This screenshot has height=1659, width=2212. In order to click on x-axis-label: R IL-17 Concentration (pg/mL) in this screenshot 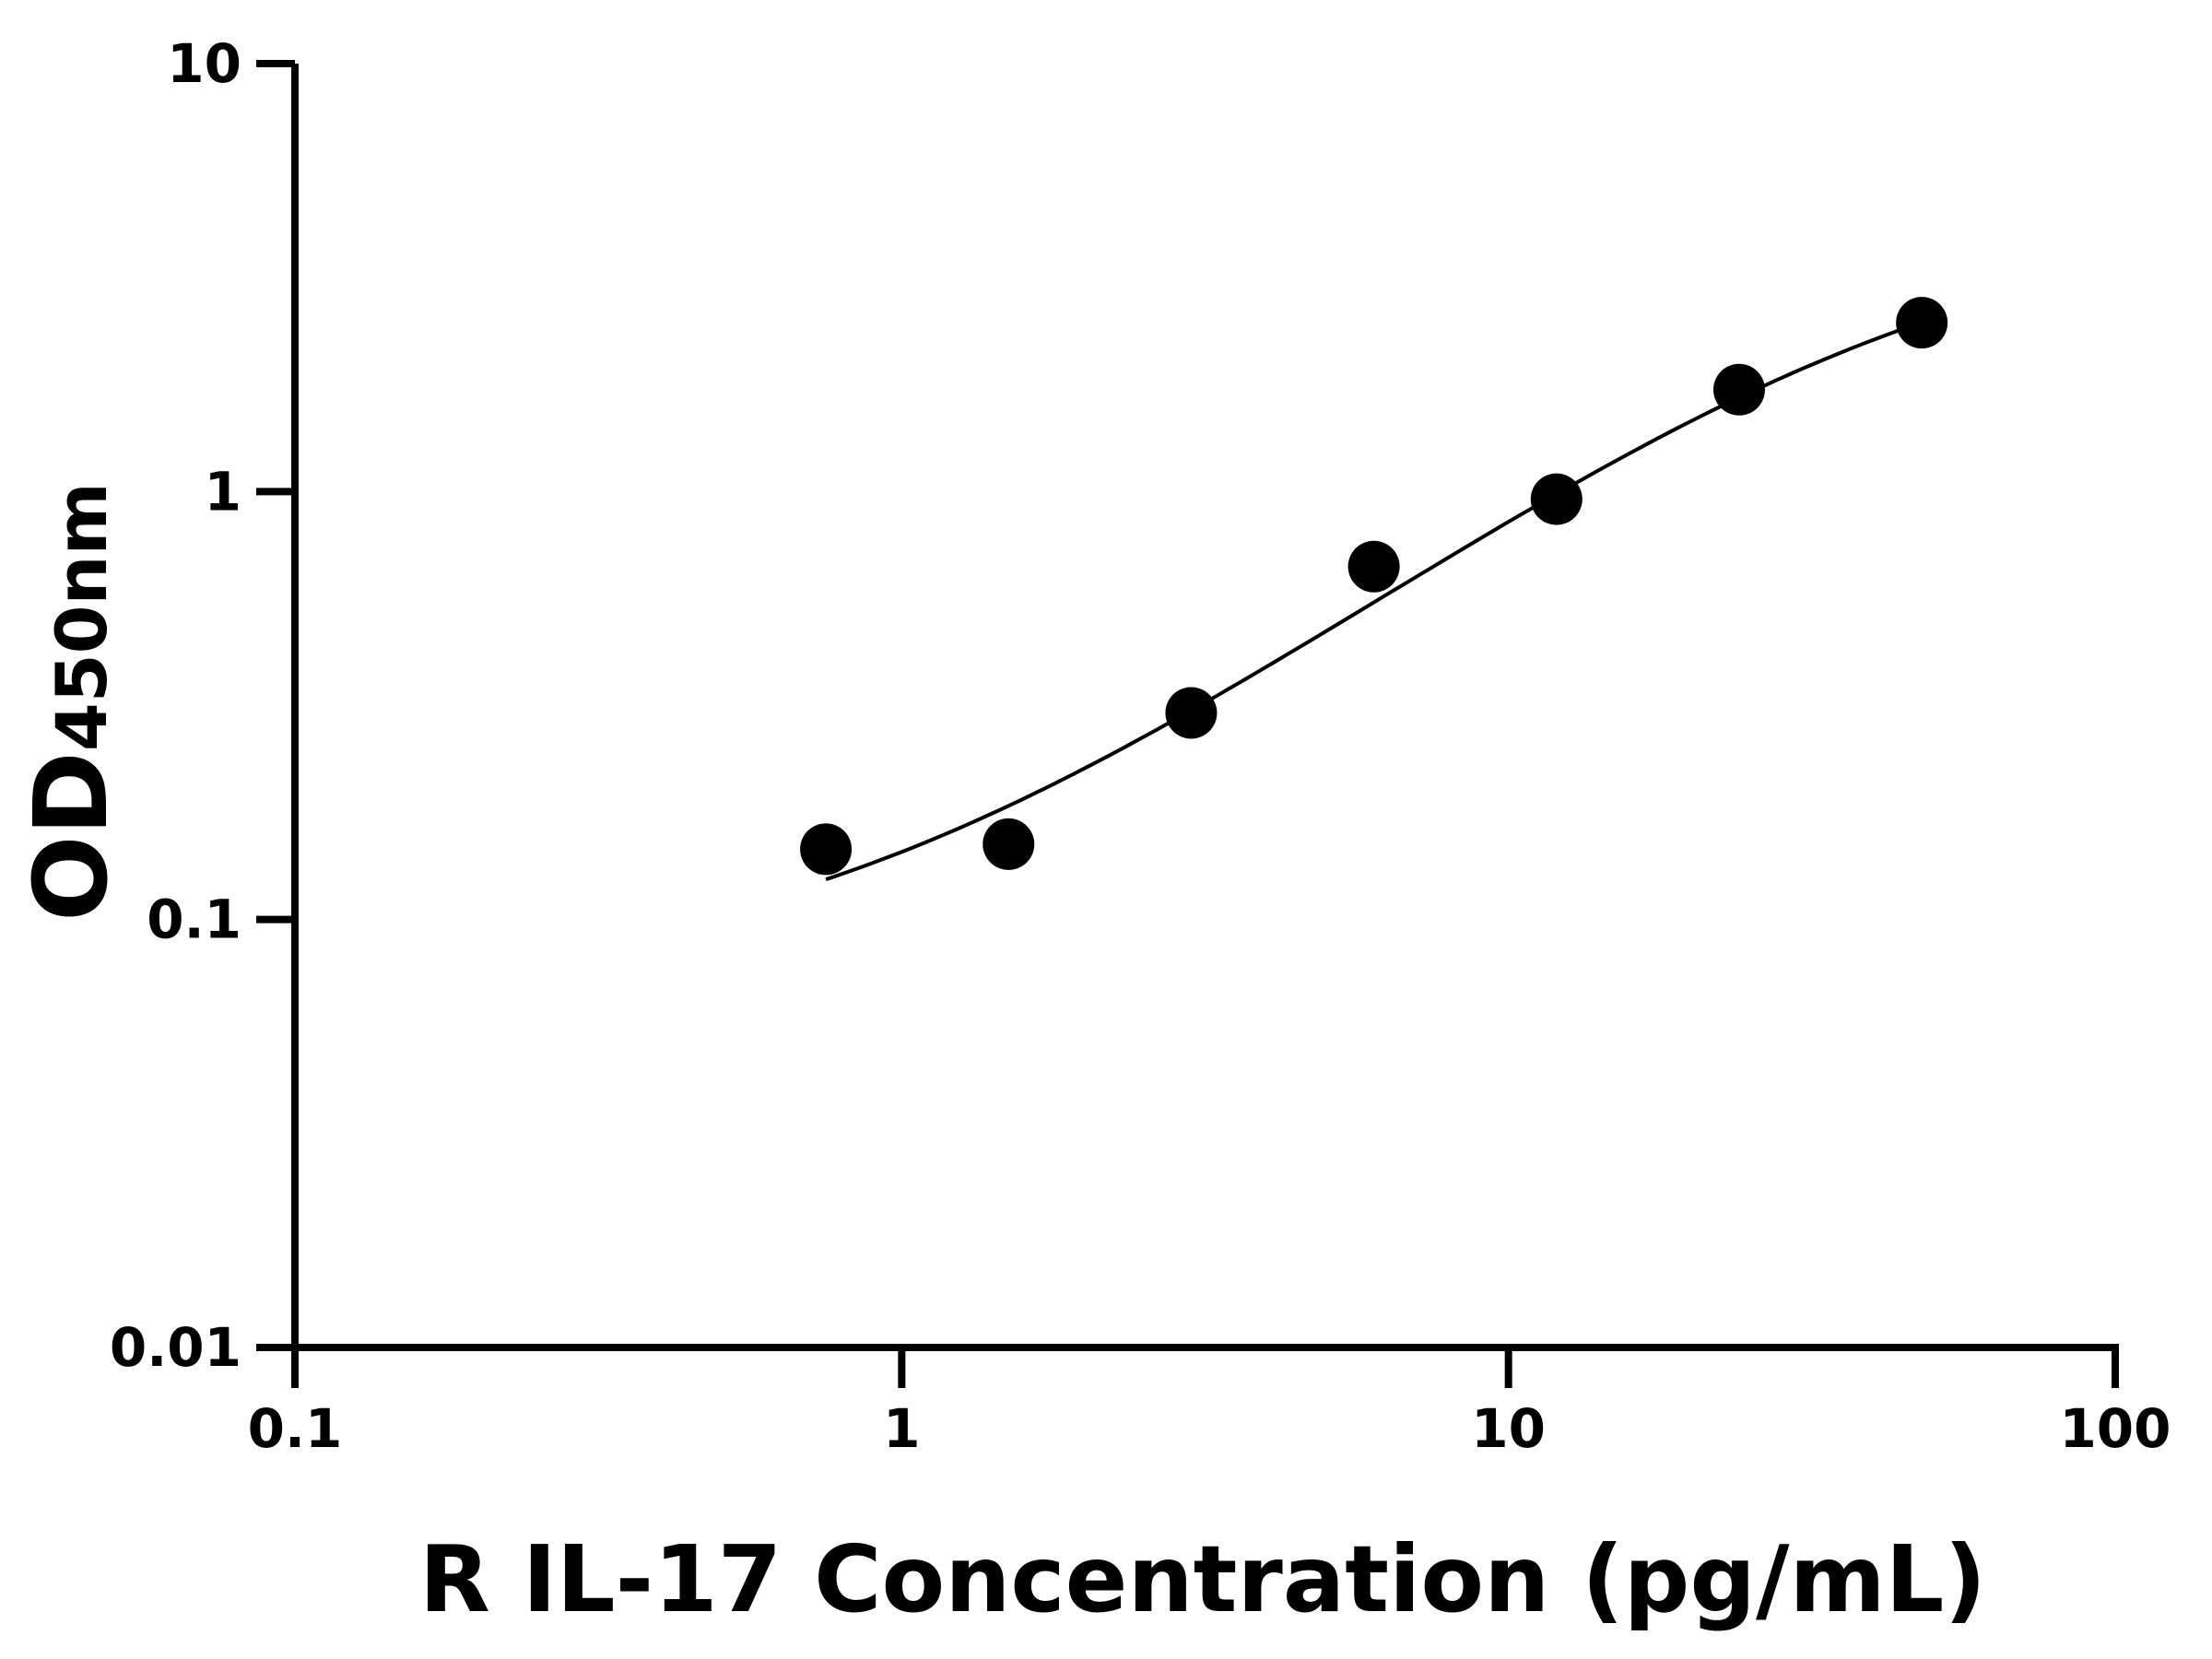, I will do `click(1202, 1579)`.